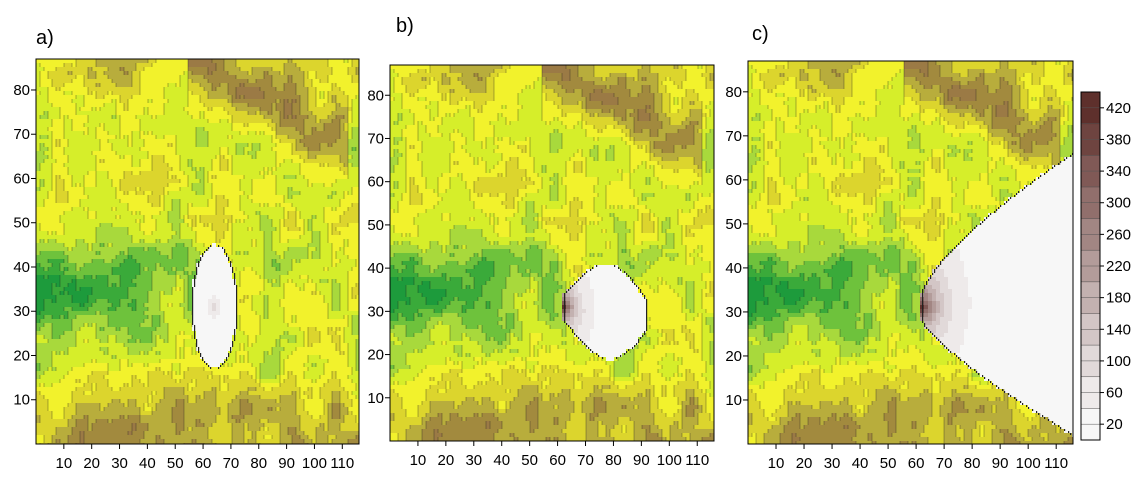  I want to click on colorbar-segment, so click(1090, 234).